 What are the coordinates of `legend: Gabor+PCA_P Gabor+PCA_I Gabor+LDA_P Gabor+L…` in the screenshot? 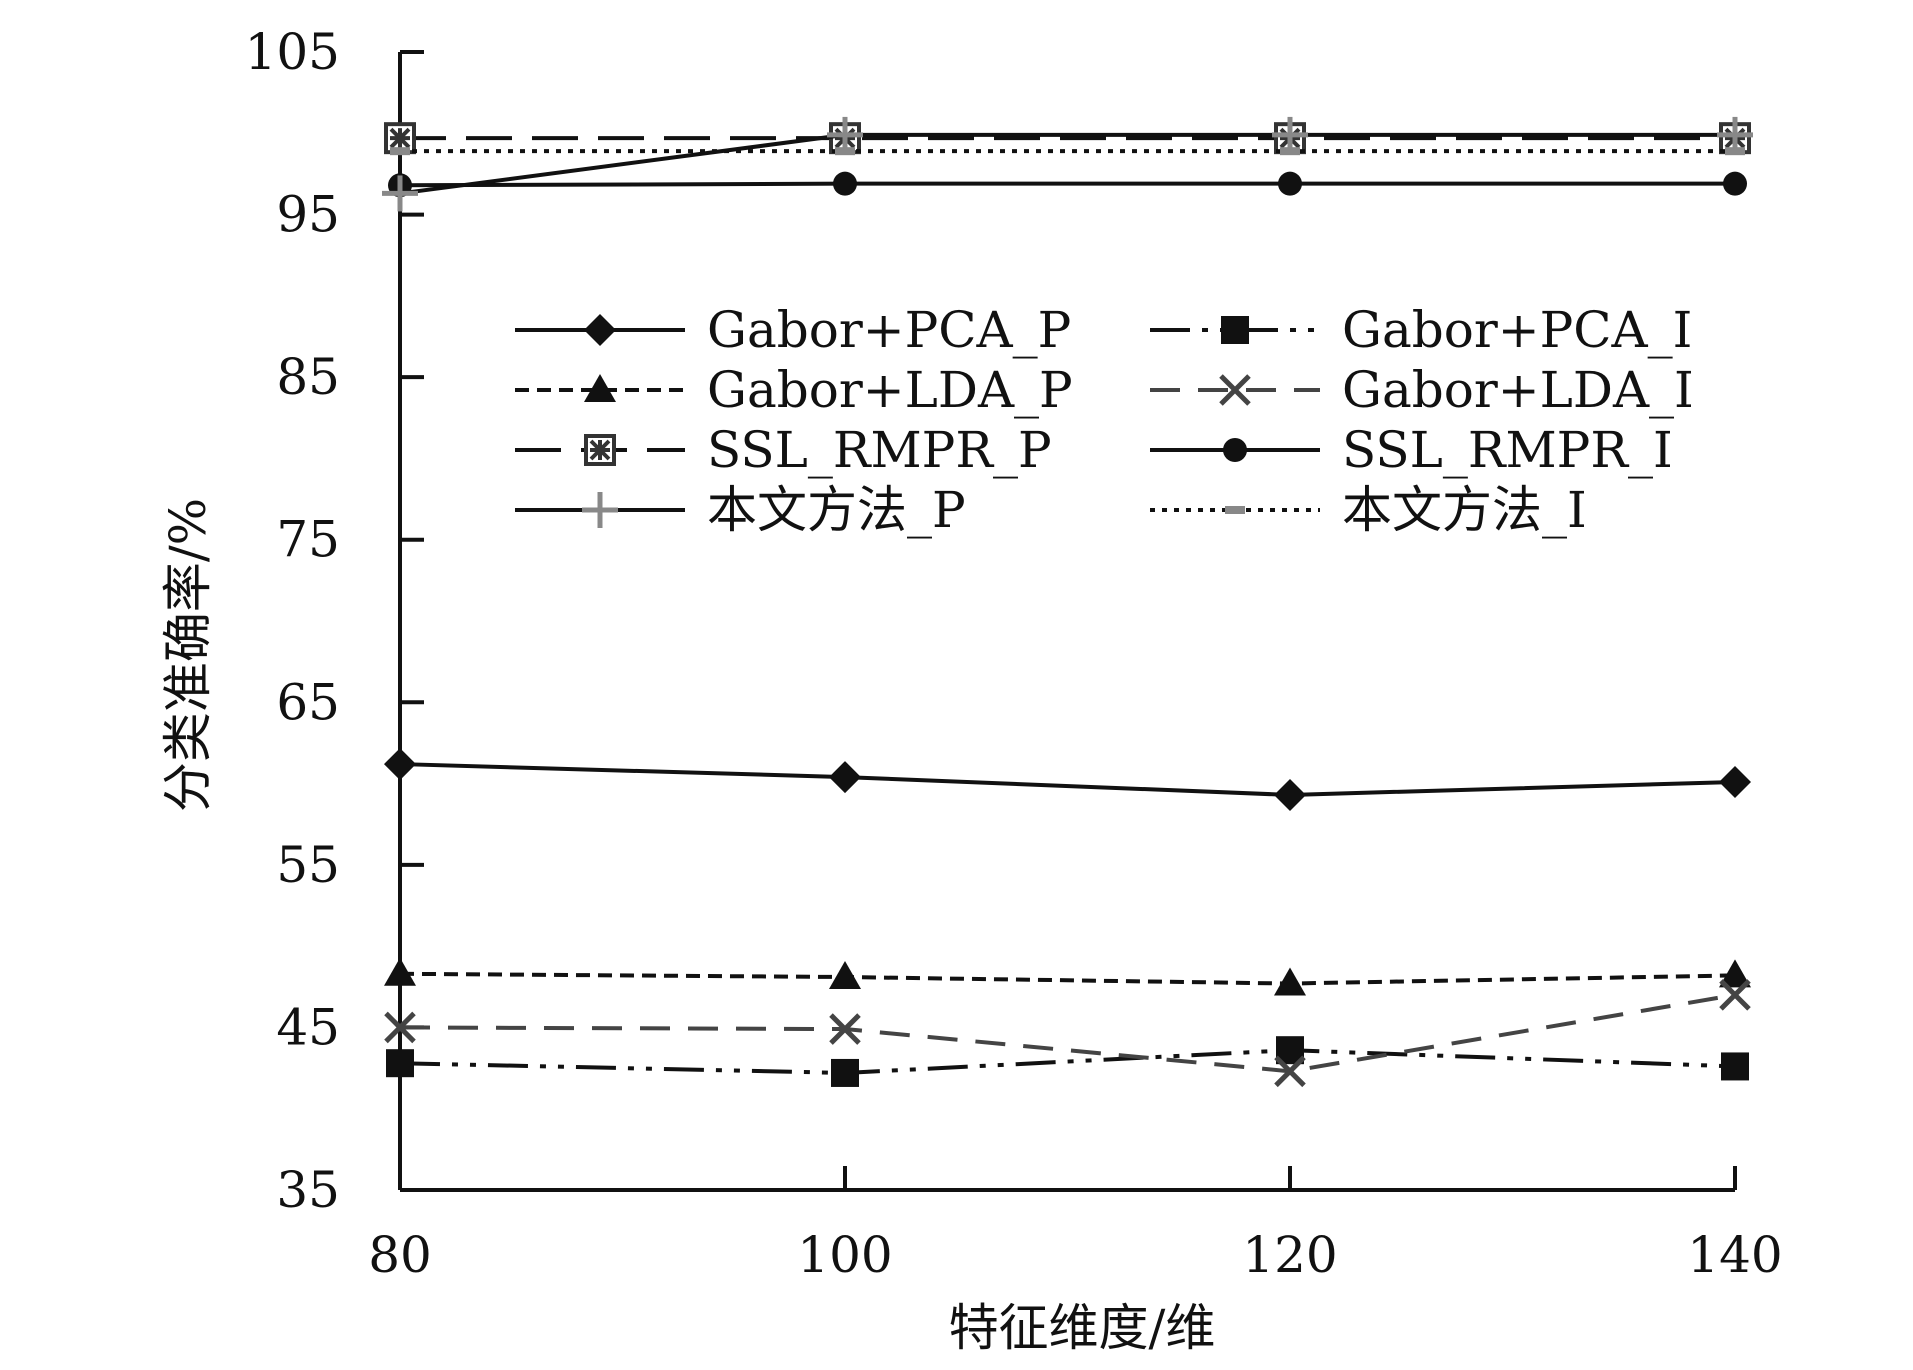 It's located at (1104, 420).